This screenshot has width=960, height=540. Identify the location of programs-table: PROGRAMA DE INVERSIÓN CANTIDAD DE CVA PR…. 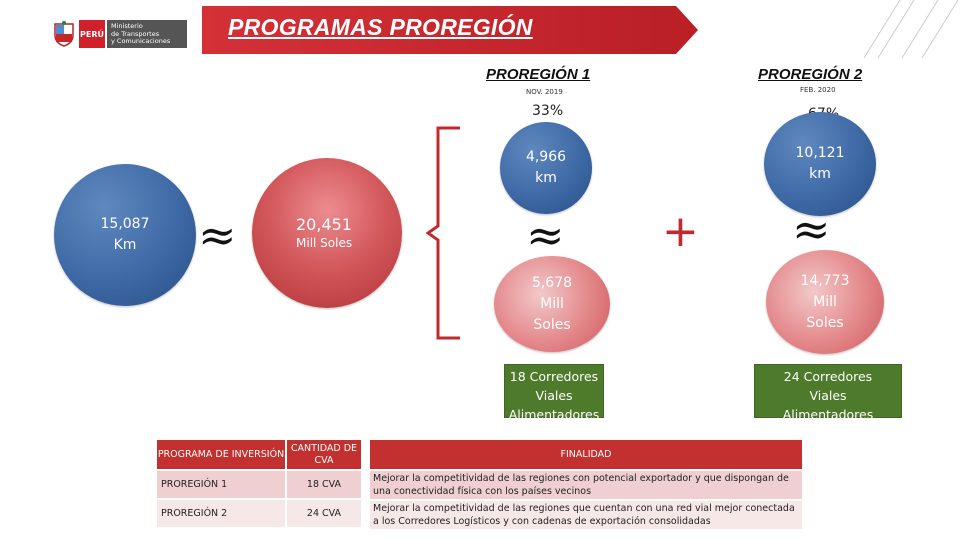
(259, 483).